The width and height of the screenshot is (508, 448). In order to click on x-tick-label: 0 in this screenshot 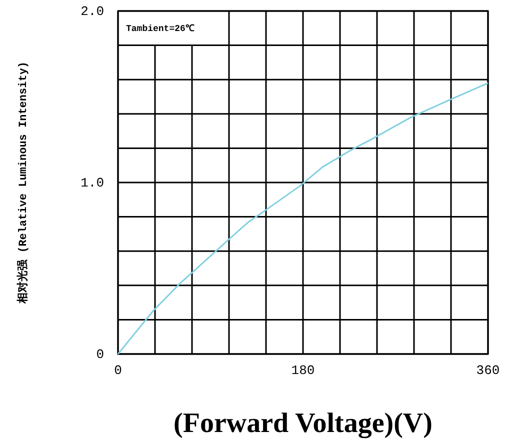, I will do `click(118, 370)`.